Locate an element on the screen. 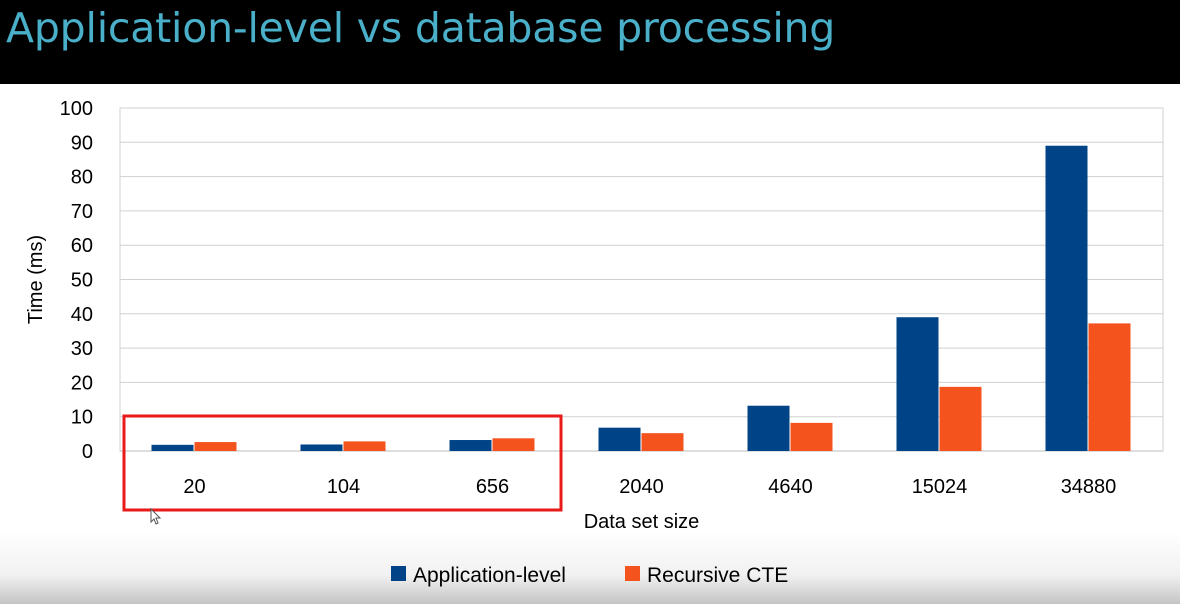 The image size is (1180, 604). y-tick-label: 50 is located at coordinates (82, 281).